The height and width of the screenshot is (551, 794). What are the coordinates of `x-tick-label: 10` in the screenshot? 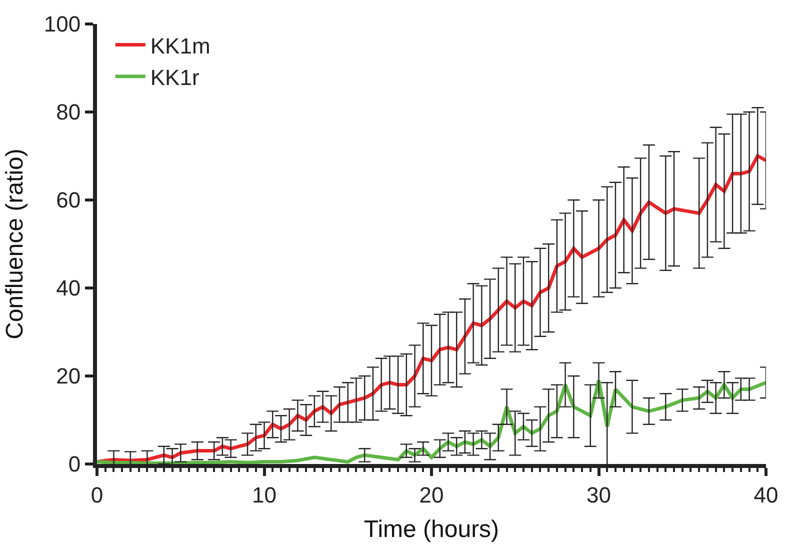 It's located at (264, 495).